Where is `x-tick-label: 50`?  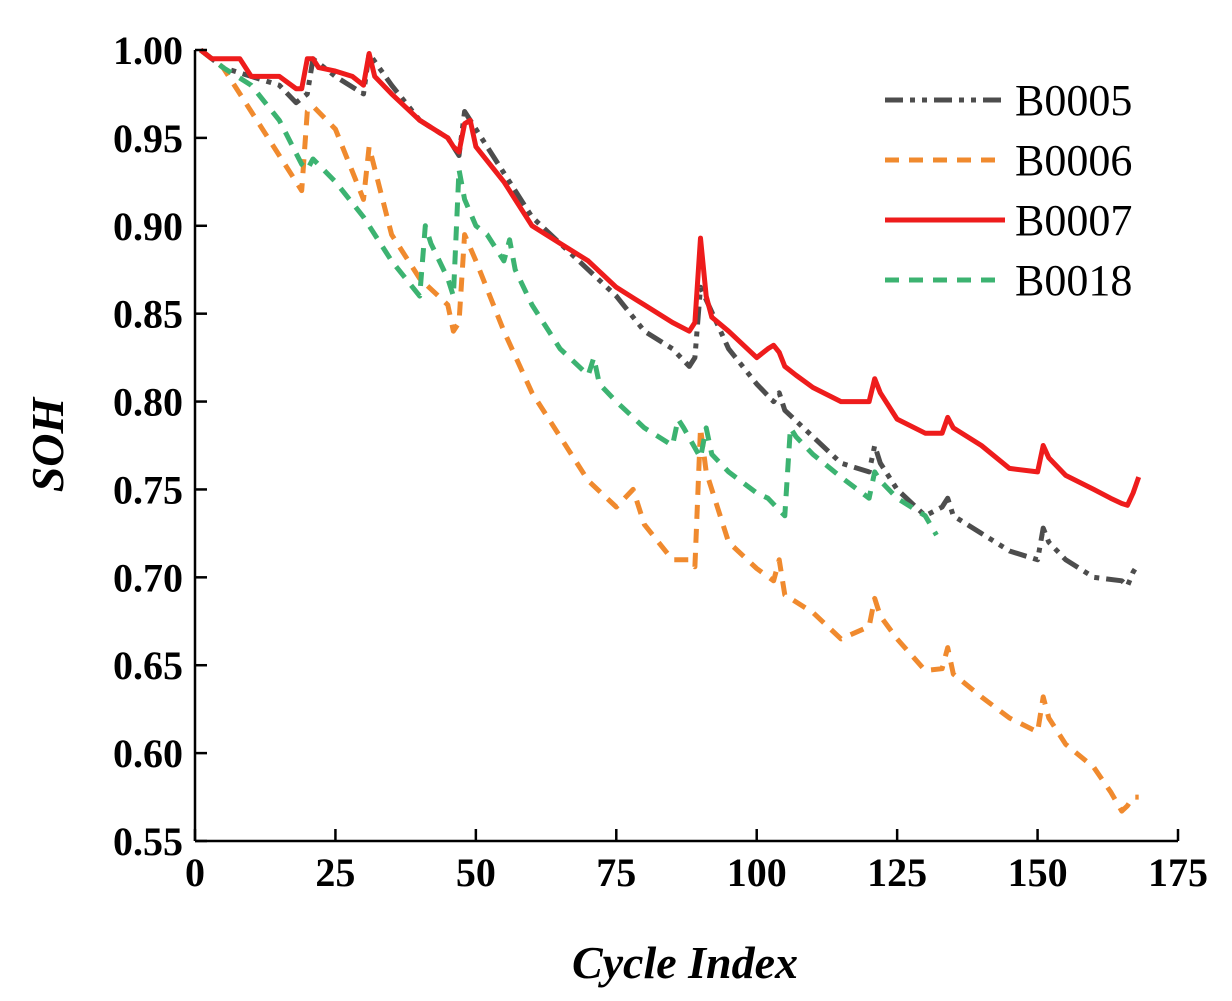 x-tick-label: 50 is located at coordinates (476, 872).